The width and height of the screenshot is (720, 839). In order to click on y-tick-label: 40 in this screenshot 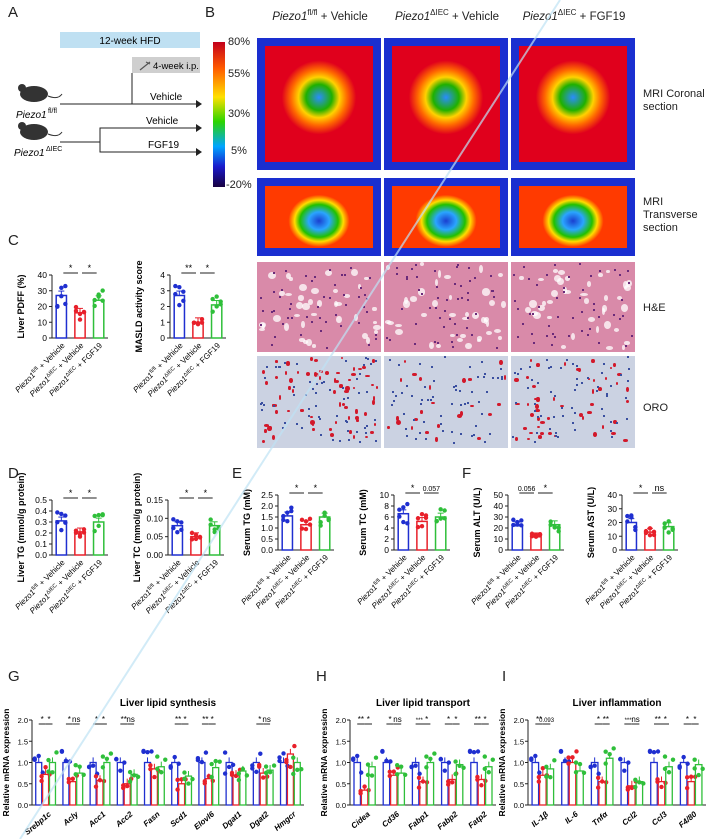, I will do `click(613, 495)`.